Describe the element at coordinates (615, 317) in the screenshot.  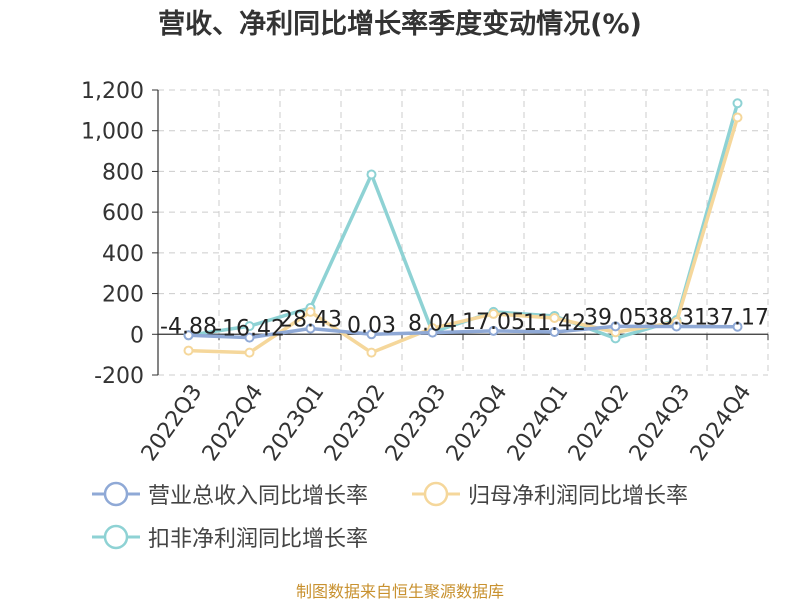
I see `data-label: 39.05` at that location.